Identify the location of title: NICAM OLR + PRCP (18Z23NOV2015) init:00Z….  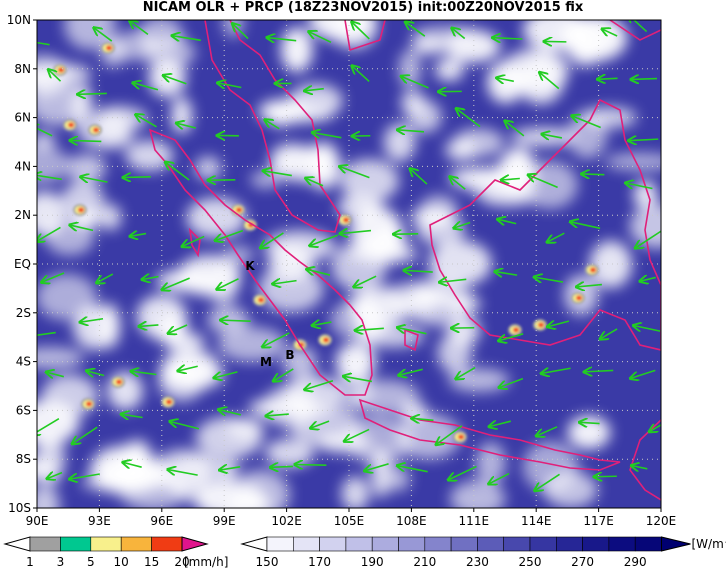
(363, 7).